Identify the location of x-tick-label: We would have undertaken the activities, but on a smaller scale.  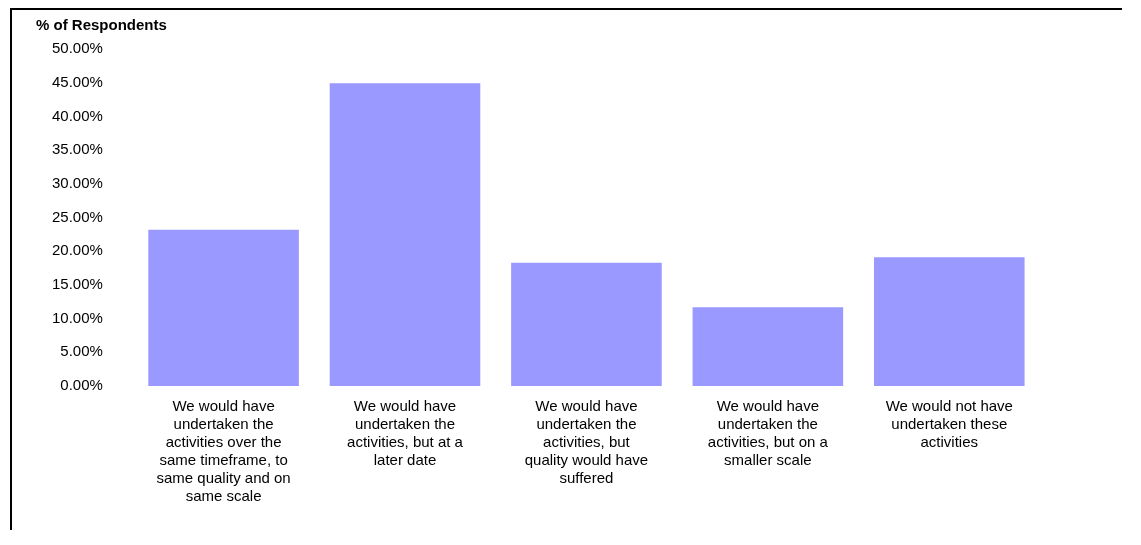
(768, 433).